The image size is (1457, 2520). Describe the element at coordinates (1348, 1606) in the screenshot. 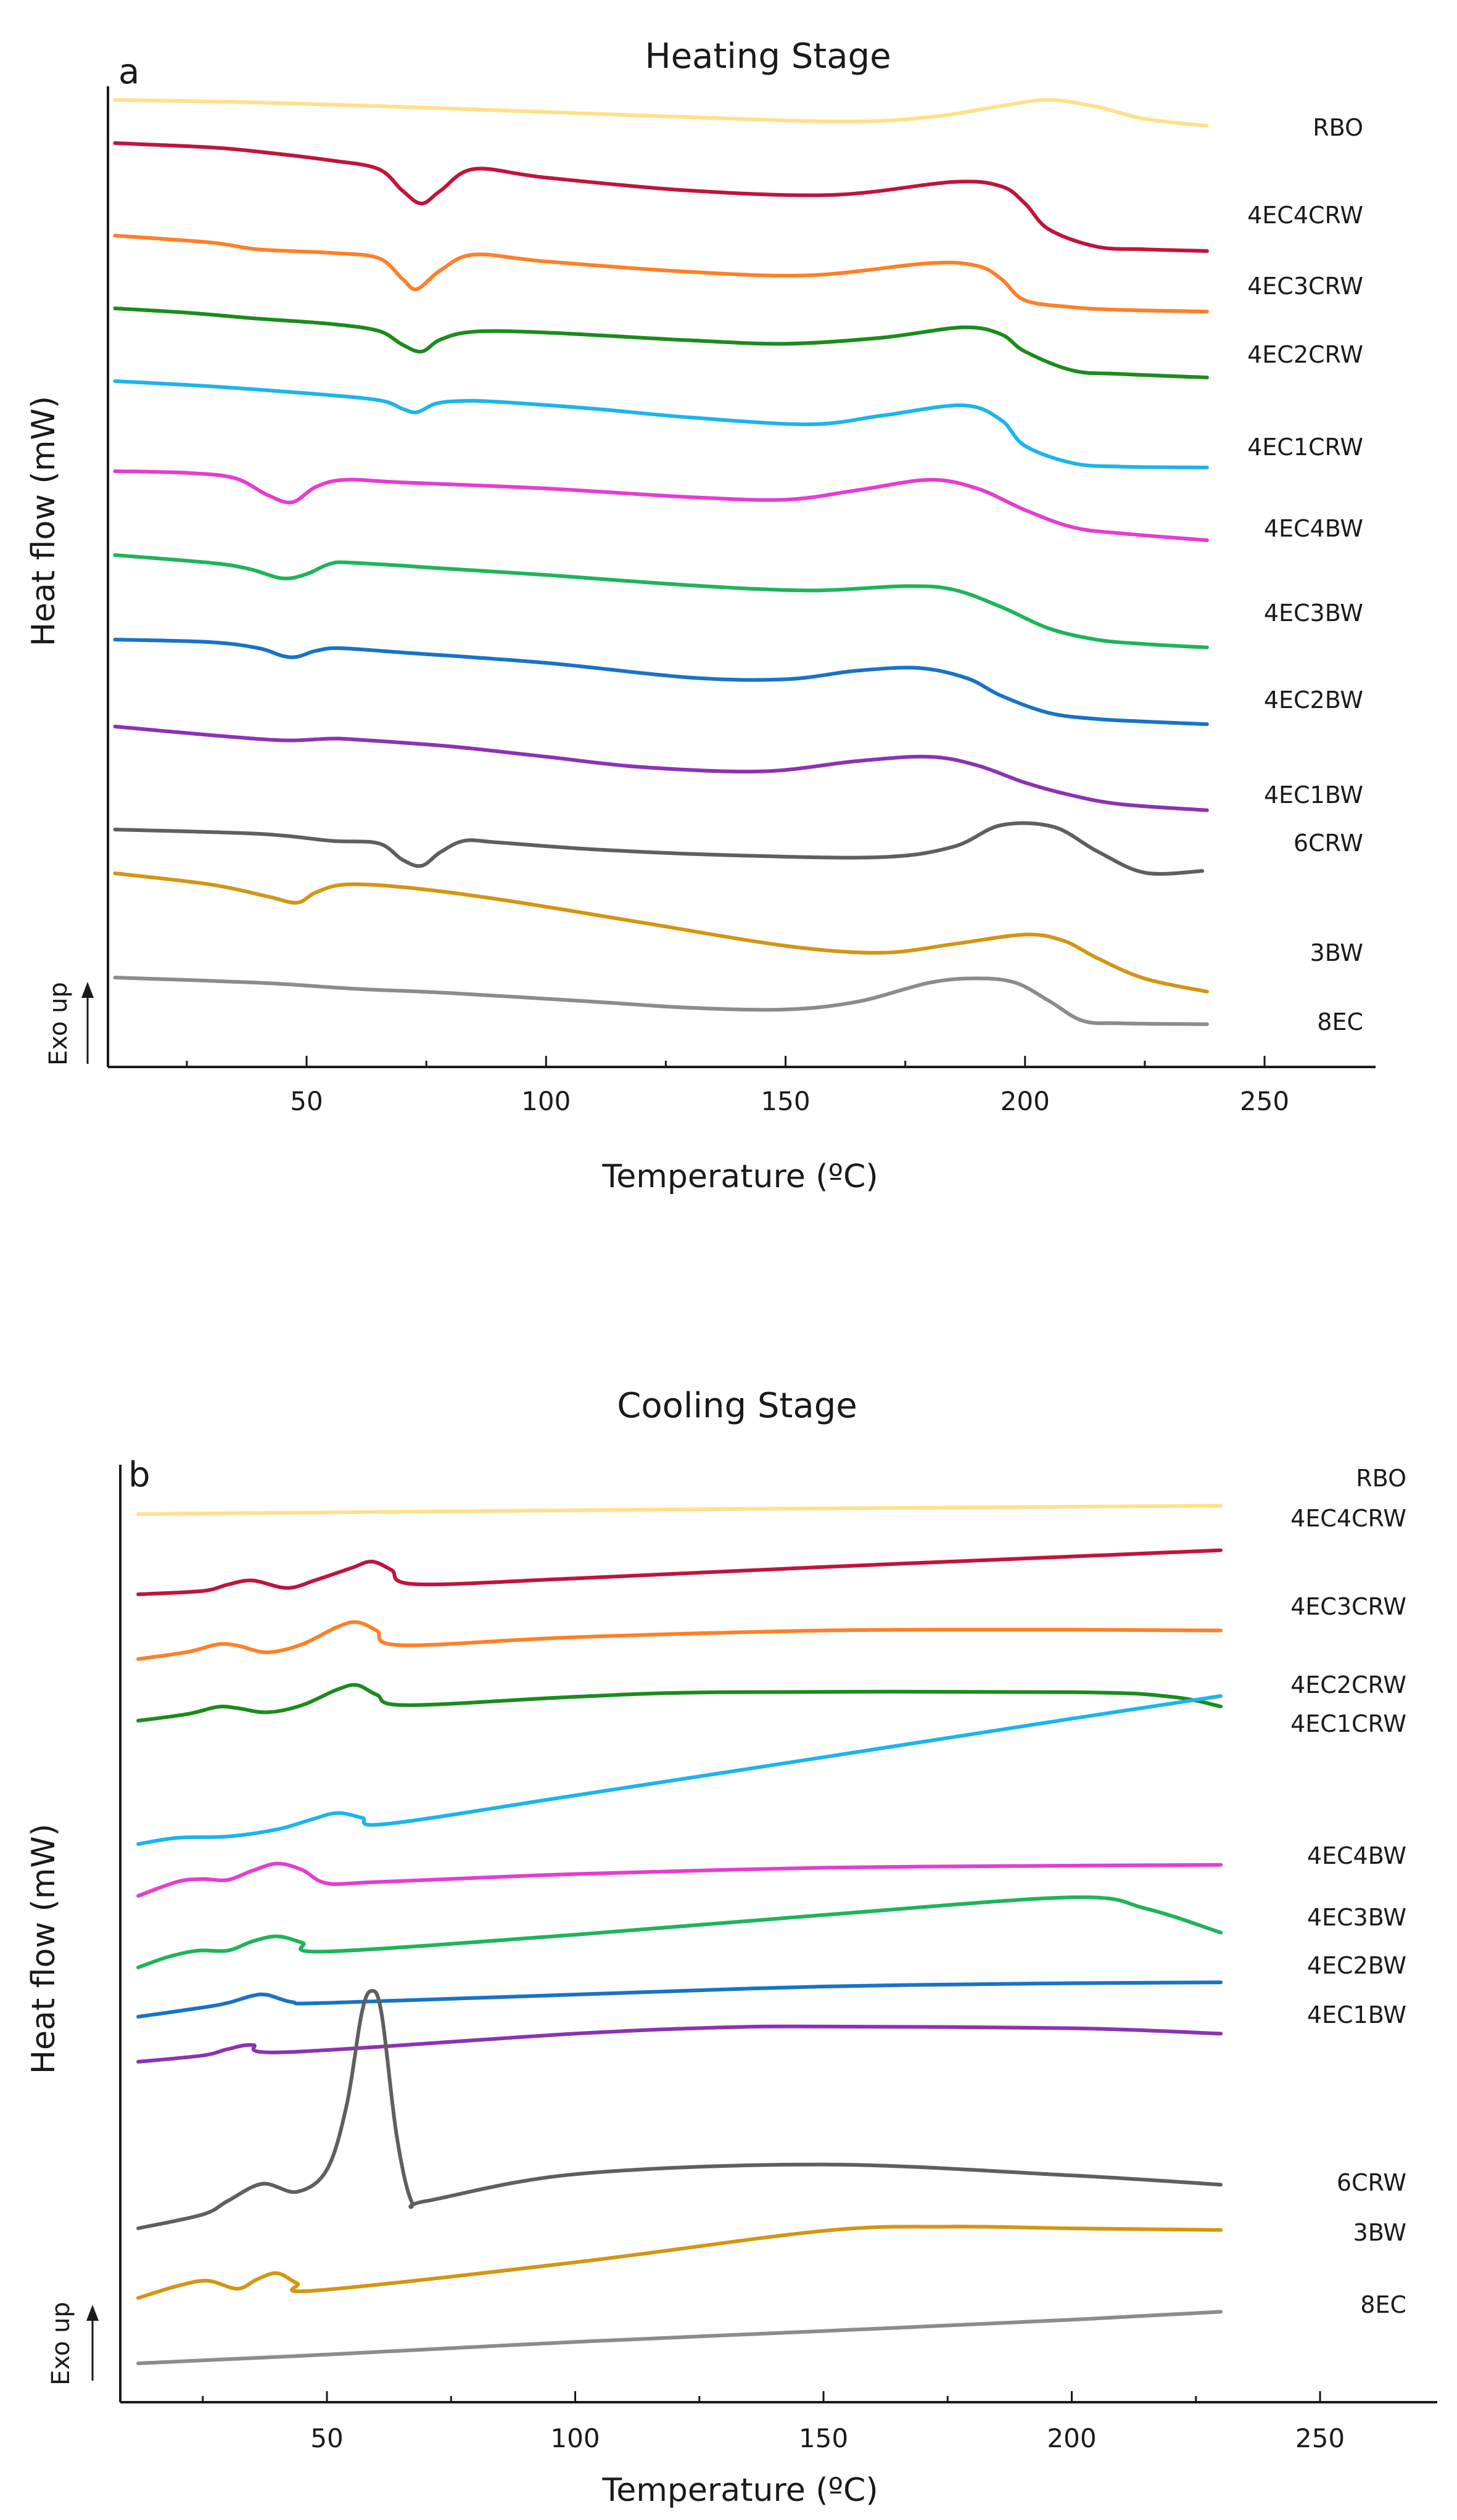

I see `panel-b-label-4ec3crw: 4EC3CRW` at that location.